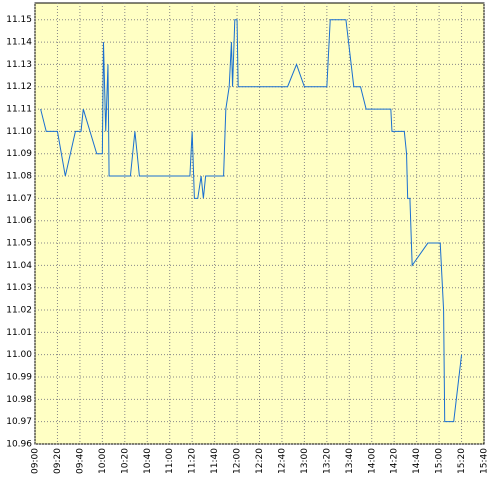 The height and width of the screenshot is (484, 500). Describe the element at coordinates (58, 461) in the screenshot. I see `x-tick-label: 09:20` at that location.